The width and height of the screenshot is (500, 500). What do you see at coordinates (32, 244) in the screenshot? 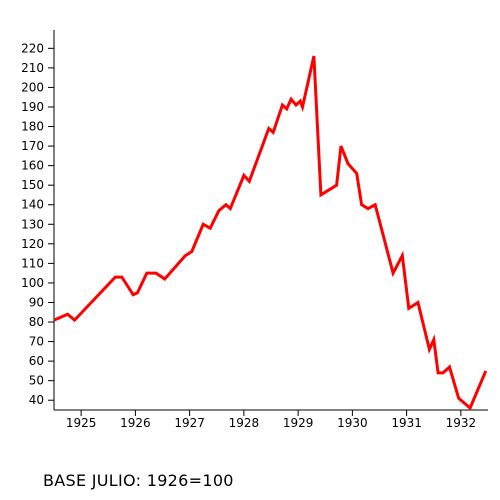
I see `y-tick-label: 120` at bounding box center [32, 244].